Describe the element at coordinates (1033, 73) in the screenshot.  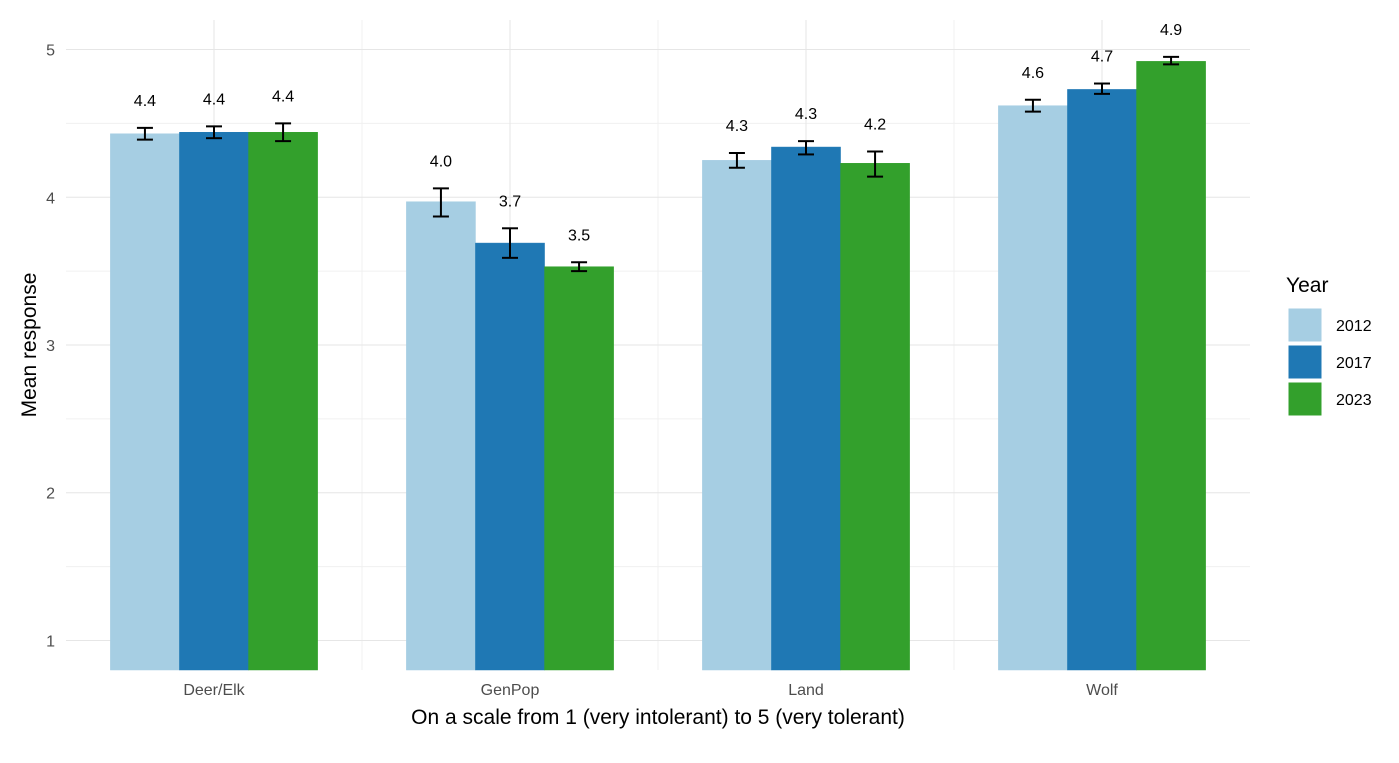
I see `data-label: 4.6` at that location.